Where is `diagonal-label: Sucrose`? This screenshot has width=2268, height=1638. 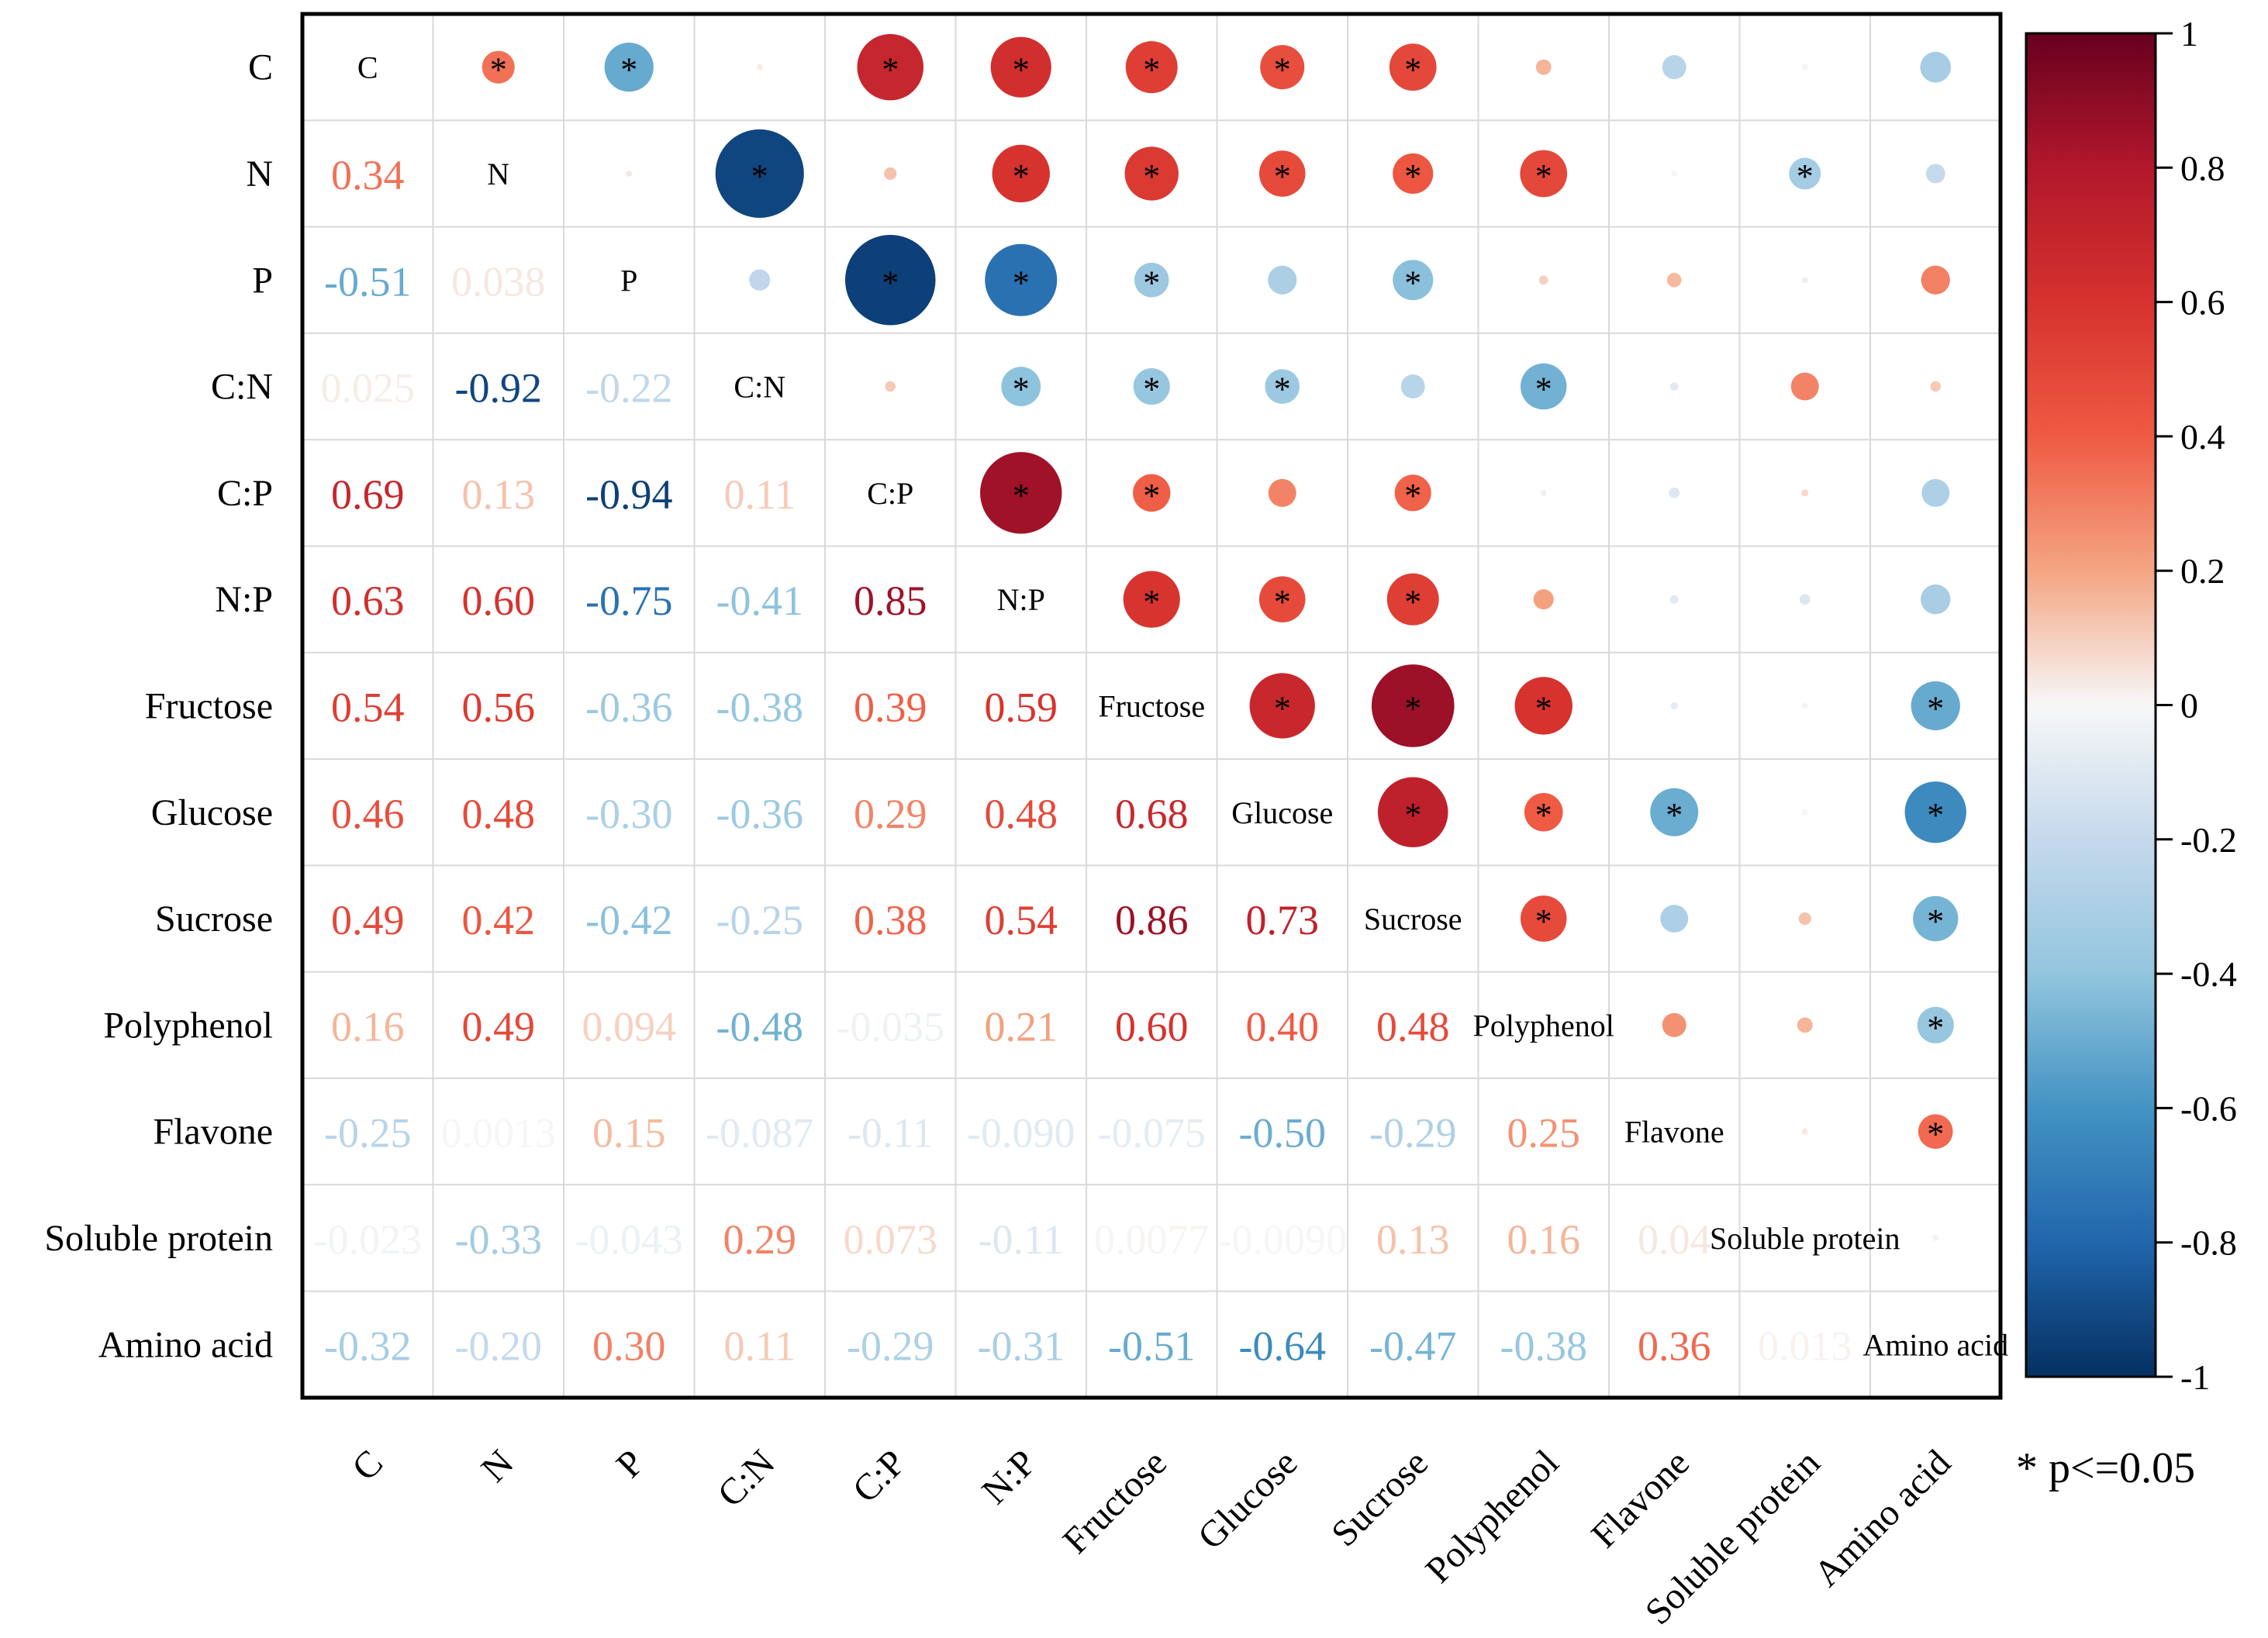
diagonal-label: Sucrose is located at coordinates (1413, 919).